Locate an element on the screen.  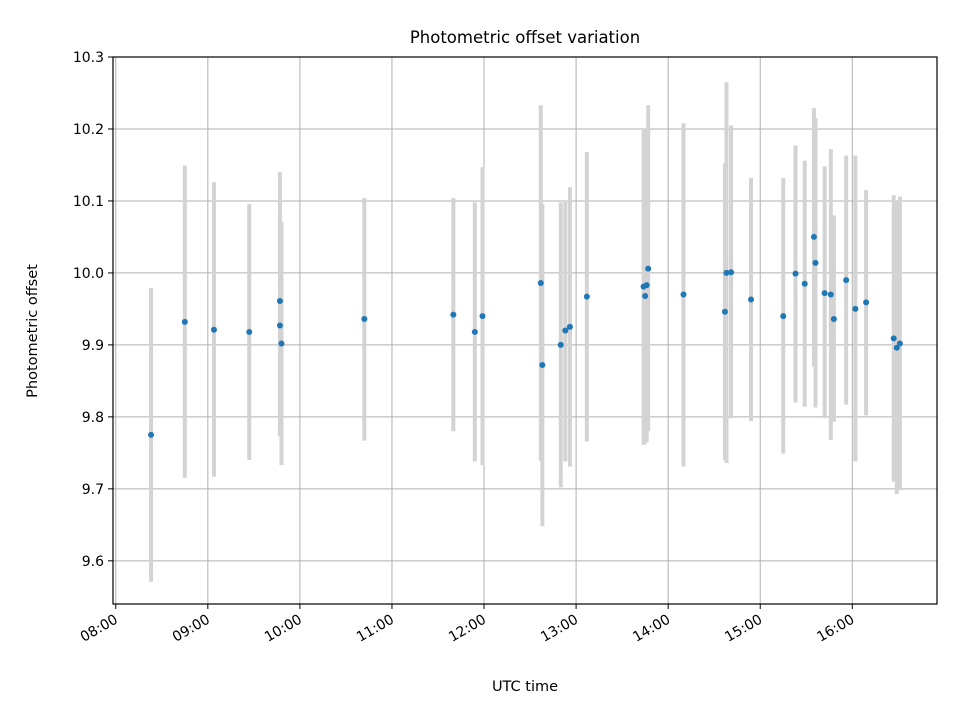
y-axis-ticks: 9.6 9.7 9.8 9.9 10.0 10.1 10.2 10.3 is located at coordinates (93, 310).